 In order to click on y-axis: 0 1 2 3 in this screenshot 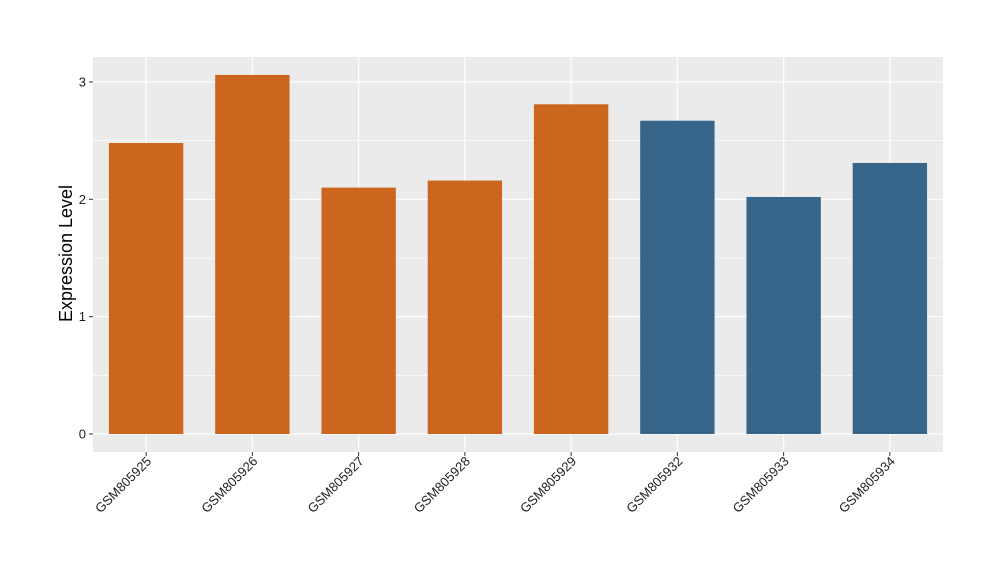, I will do `click(86, 258)`.